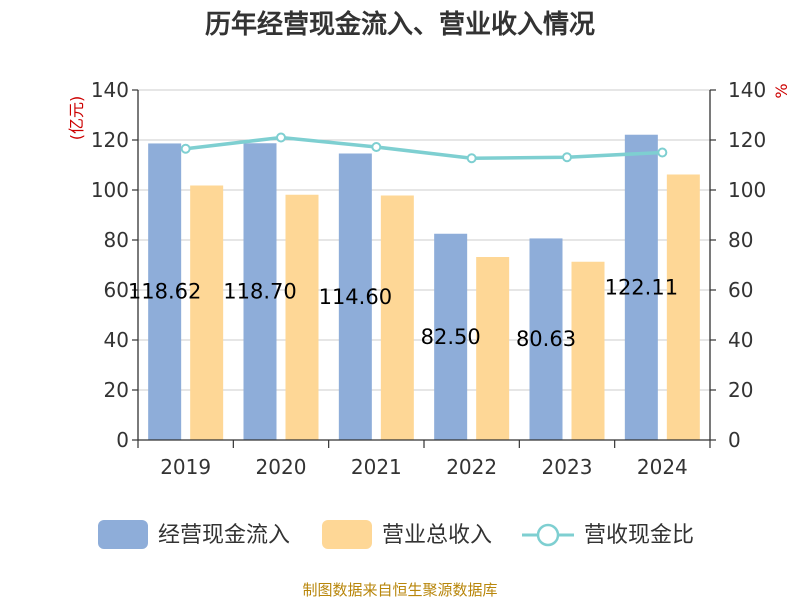 Image resolution: width=800 pixels, height=600 pixels. I want to click on ratio-line, so click(424, 148).